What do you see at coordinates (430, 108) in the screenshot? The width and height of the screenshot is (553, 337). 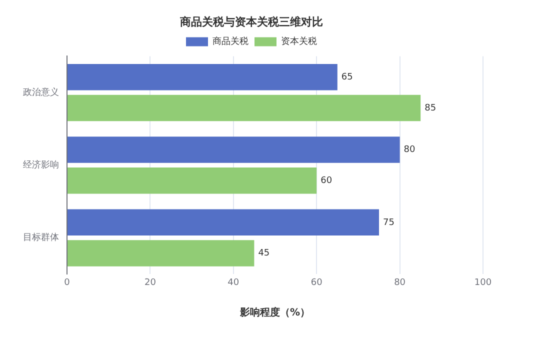 I see `data-label: 85` at bounding box center [430, 108].